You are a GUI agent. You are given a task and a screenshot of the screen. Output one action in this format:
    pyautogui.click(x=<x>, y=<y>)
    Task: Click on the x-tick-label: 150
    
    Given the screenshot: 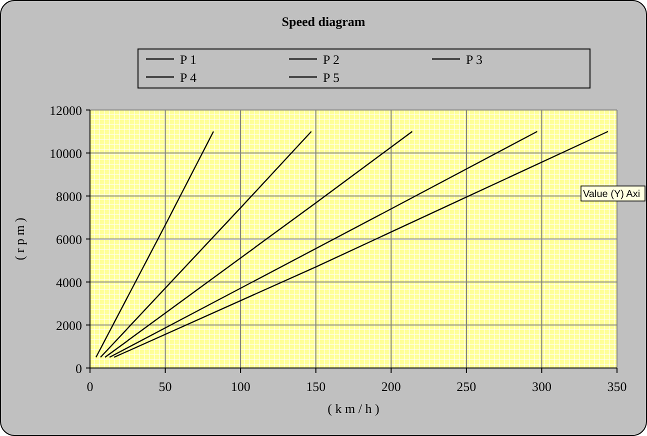 What is the action you would take?
    pyautogui.click(x=316, y=386)
    